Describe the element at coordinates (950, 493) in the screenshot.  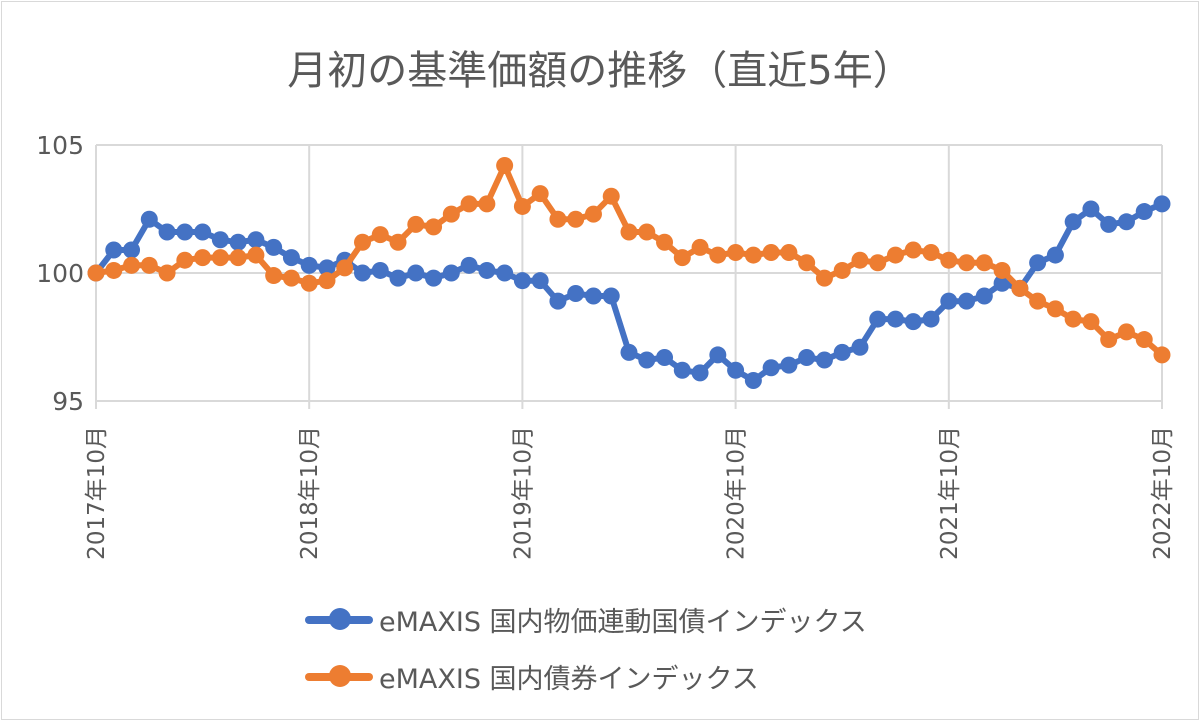
I see `x-tick-label: 2021年10月` at that location.